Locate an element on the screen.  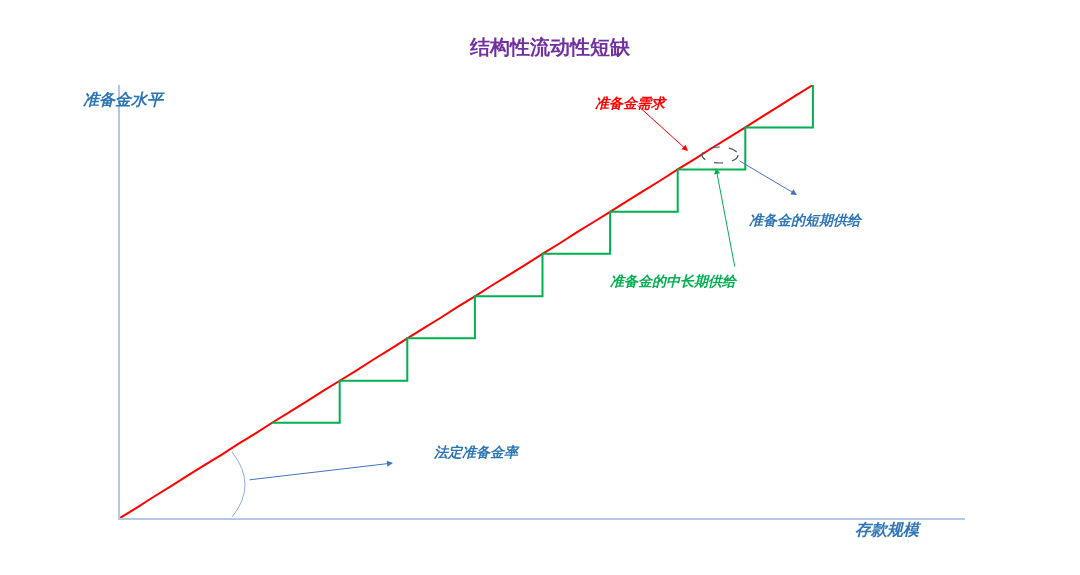
y-axis-title: 准备金水平 is located at coordinates (123, 99).